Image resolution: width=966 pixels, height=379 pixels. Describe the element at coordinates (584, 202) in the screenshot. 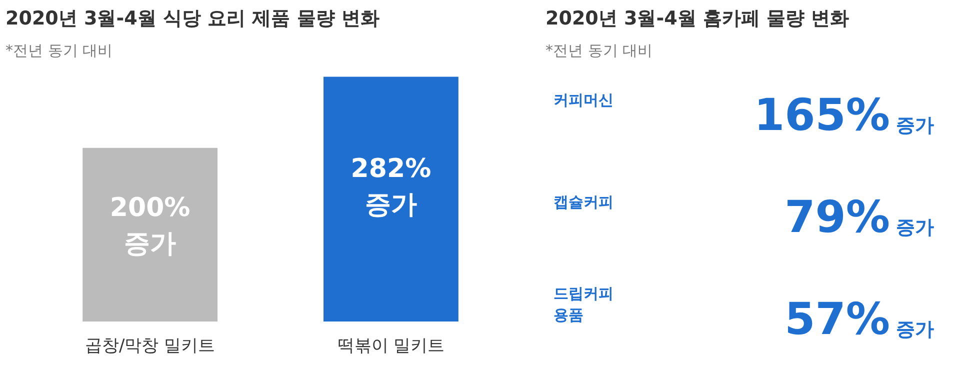

I see `category-label: 캡슐커피` at that location.